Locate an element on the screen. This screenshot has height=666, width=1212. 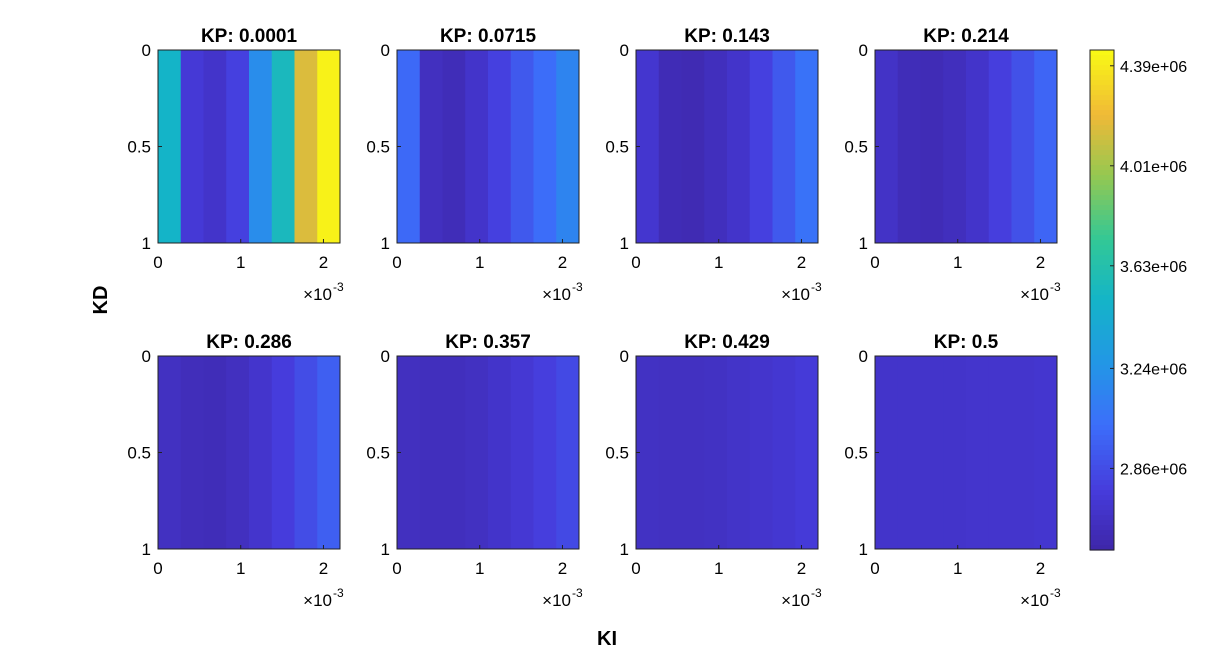
y-axis-label: KD is located at coordinates (101, 300).